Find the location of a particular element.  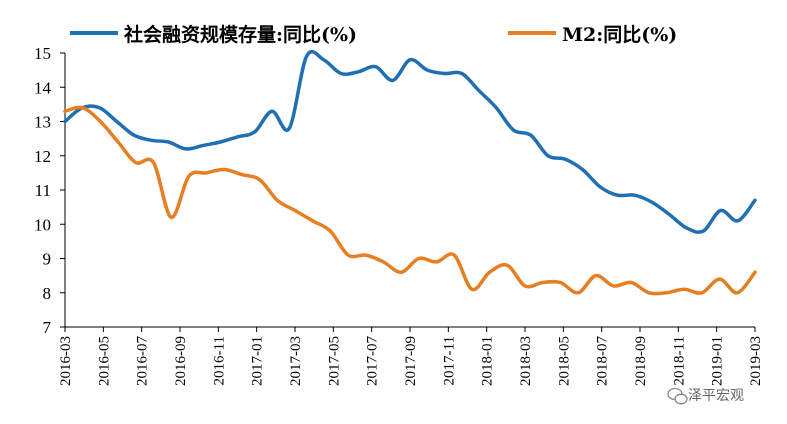

x-tick-label: 2018-09 is located at coordinates (641, 361).